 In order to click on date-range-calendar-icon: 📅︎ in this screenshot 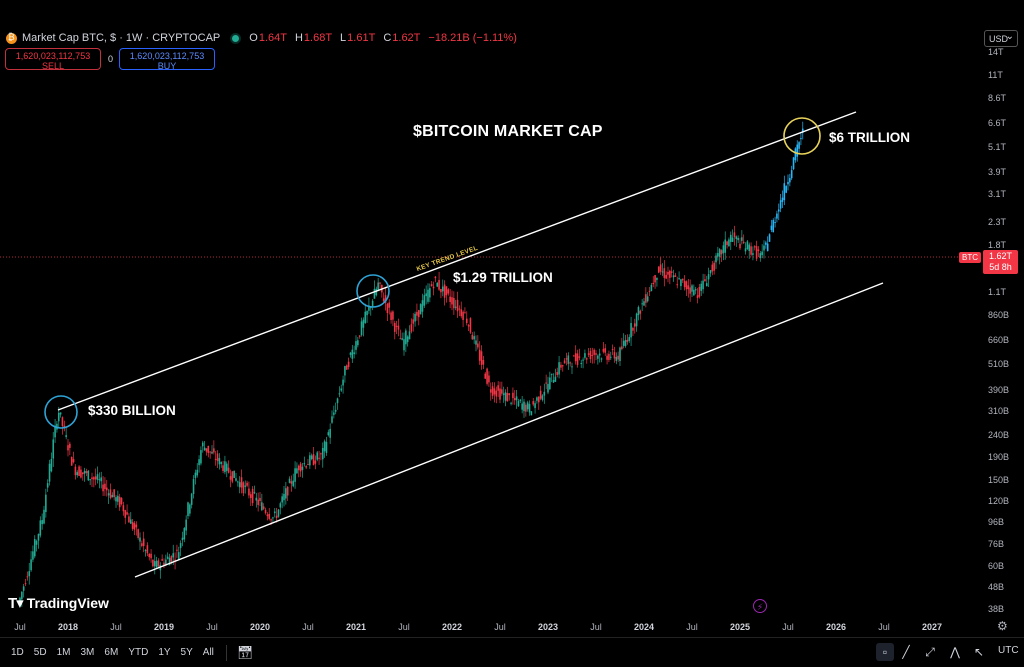, I will do `click(245, 652)`.